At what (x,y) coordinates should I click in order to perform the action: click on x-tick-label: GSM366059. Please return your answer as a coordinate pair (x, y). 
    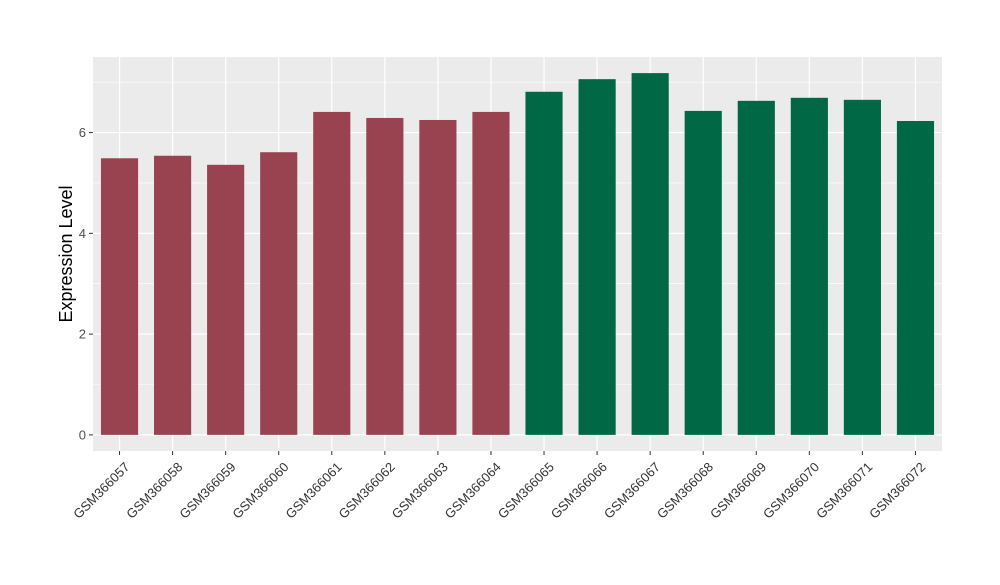
    Looking at the image, I should click on (207, 490).